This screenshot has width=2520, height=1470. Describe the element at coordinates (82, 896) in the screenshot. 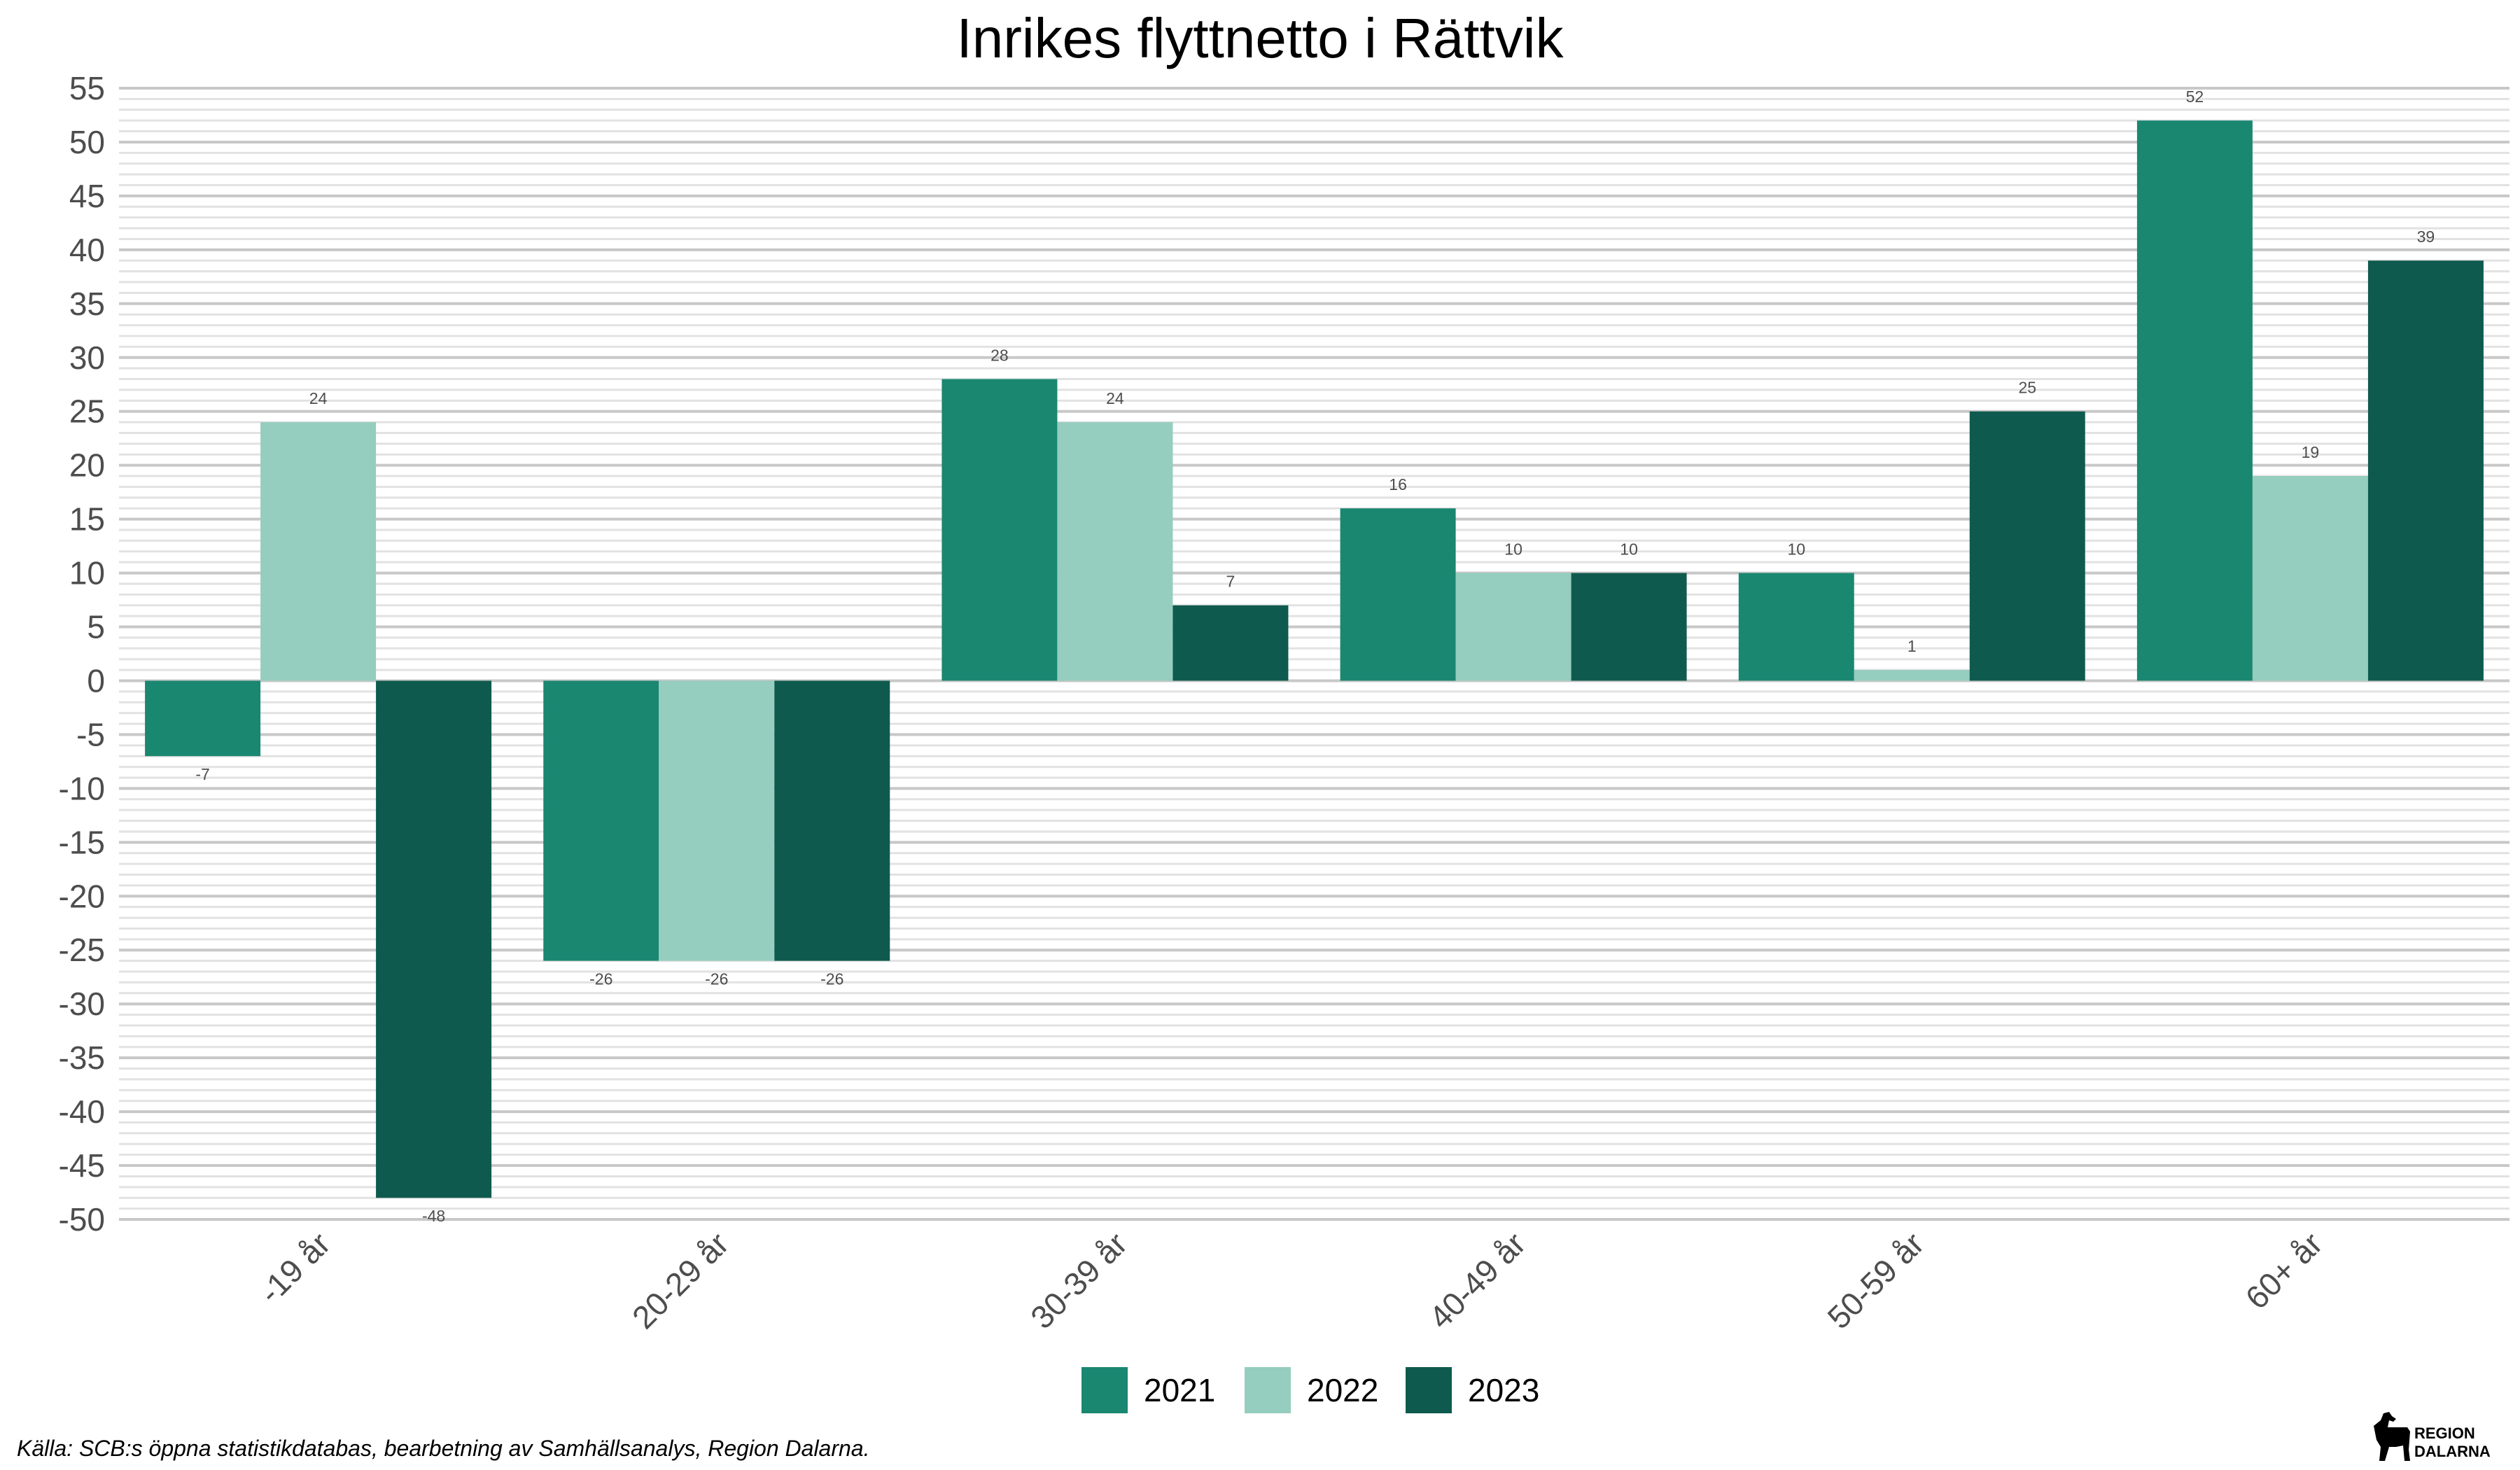

I see `y-tick-label: -20` at that location.